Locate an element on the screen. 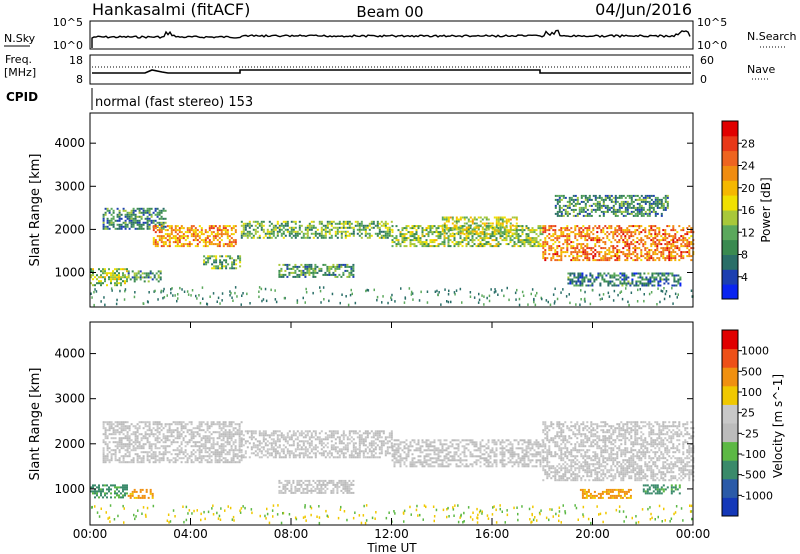 This screenshot has width=800, height=554. x-tick-label-0: 00:00 is located at coordinates (90, 534).